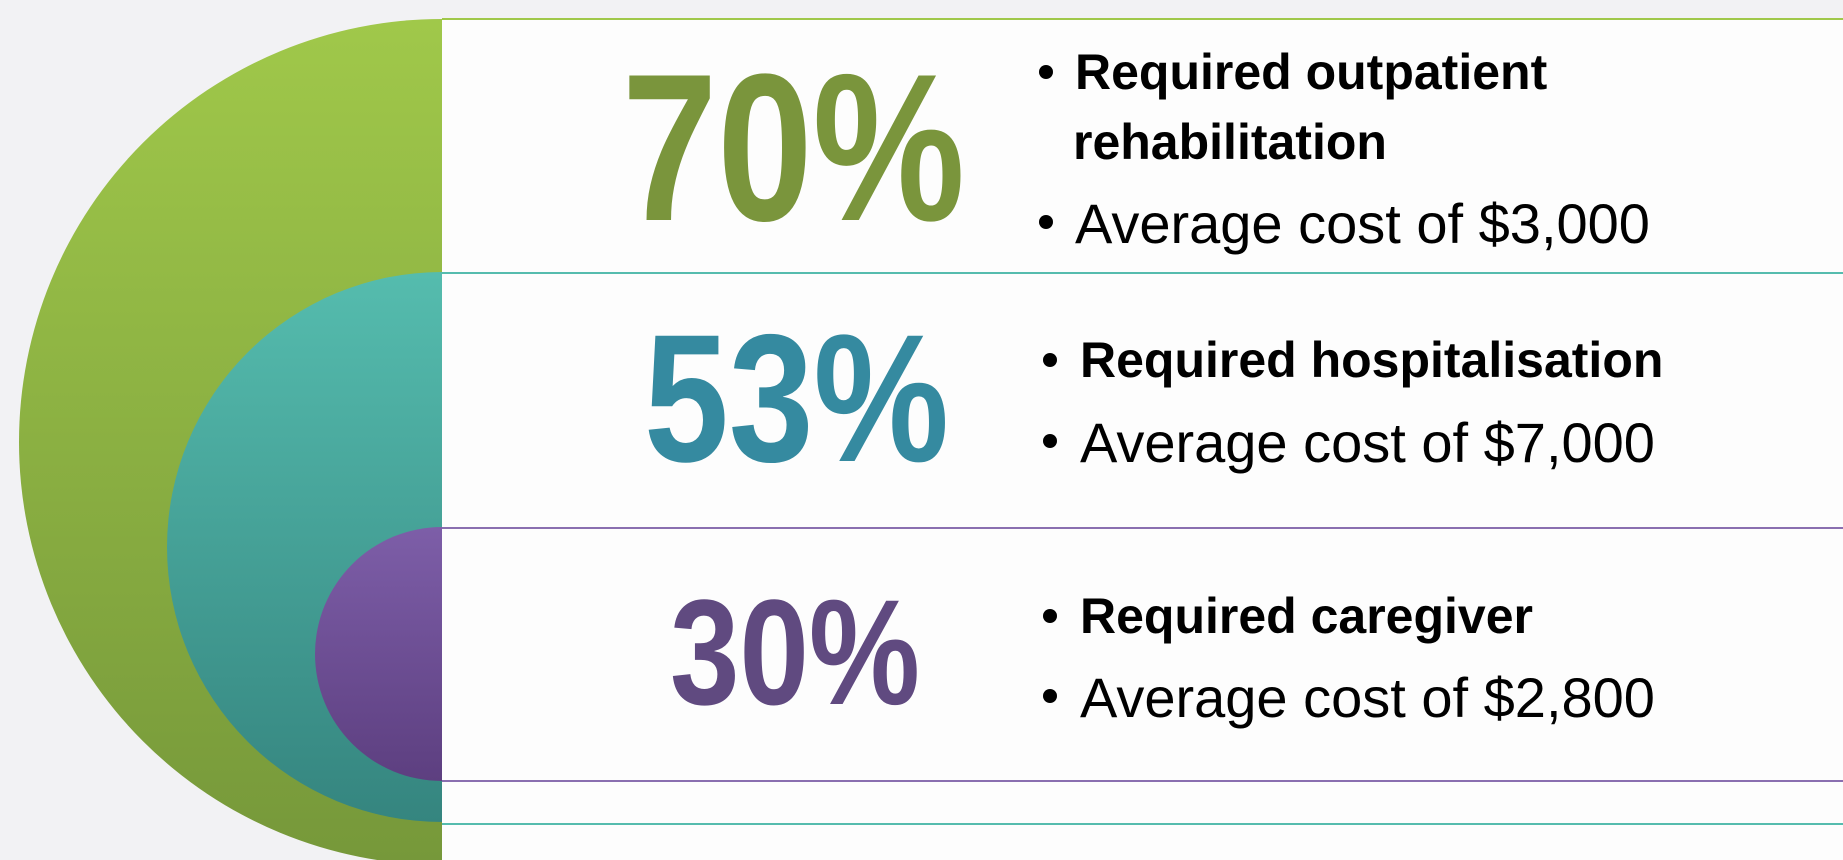 Image resolution: width=1843 pixels, height=860 pixels. I want to click on cost: Average cost of $7,000, so click(1367, 442).